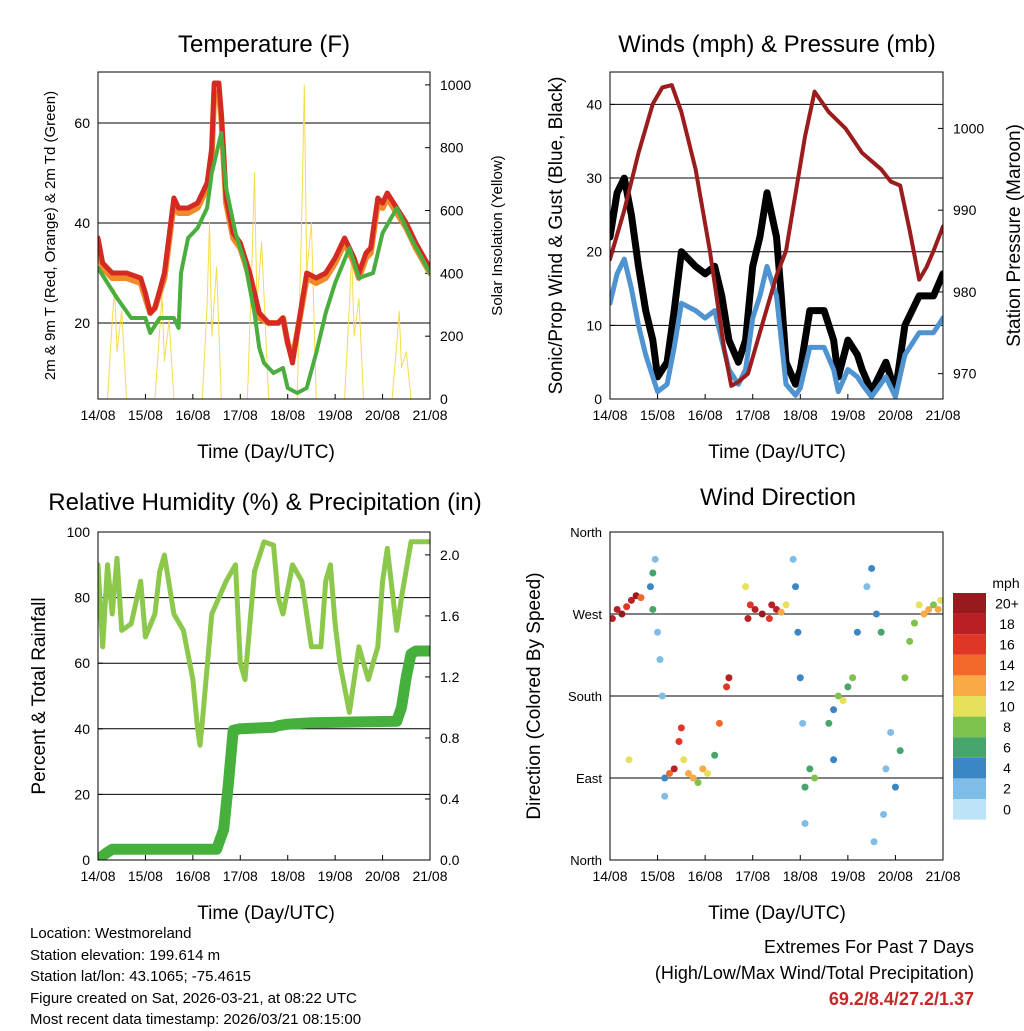  I want to click on y-tick-label: 30, so click(594, 178).